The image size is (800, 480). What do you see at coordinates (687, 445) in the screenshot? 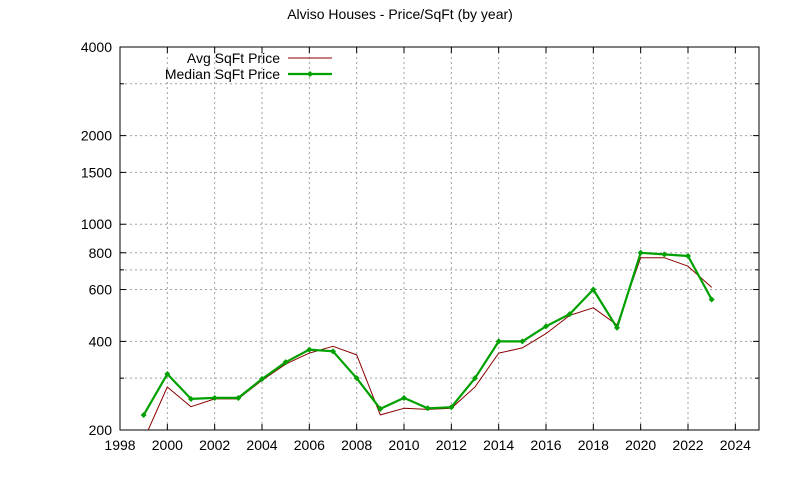
I see `x-tick-label: 2022` at bounding box center [687, 445].